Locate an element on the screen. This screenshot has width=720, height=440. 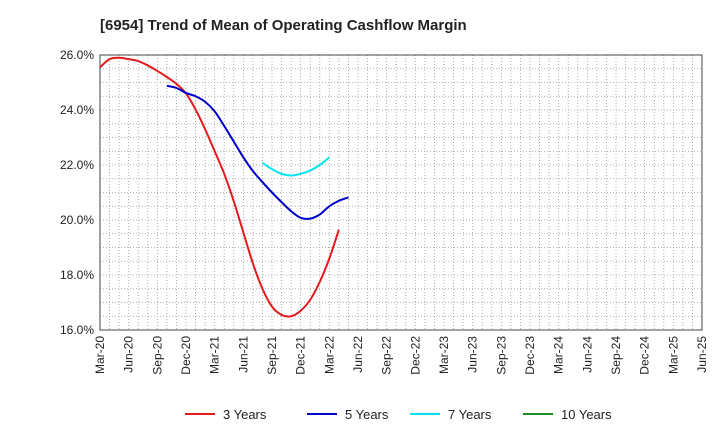
x-tick-label: Mar-21 is located at coordinates (215, 355).